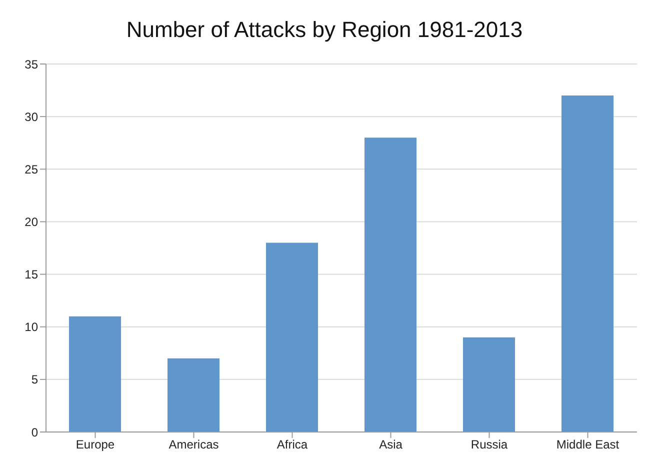  What do you see at coordinates (31, 275) in the screenshot?
I see `y-tick-label: 15` at bounding box center [31, 275].